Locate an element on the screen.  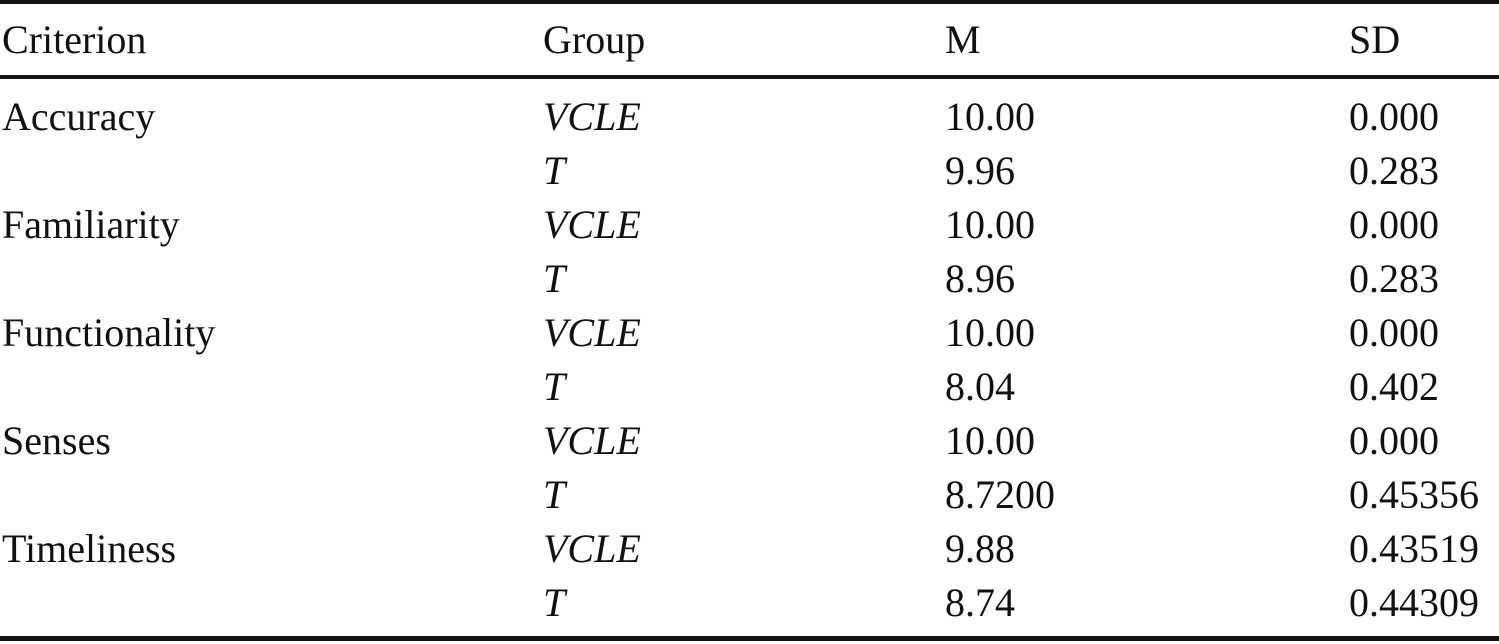
criterion-cell: Functionality is located at coordinates (109, 332).